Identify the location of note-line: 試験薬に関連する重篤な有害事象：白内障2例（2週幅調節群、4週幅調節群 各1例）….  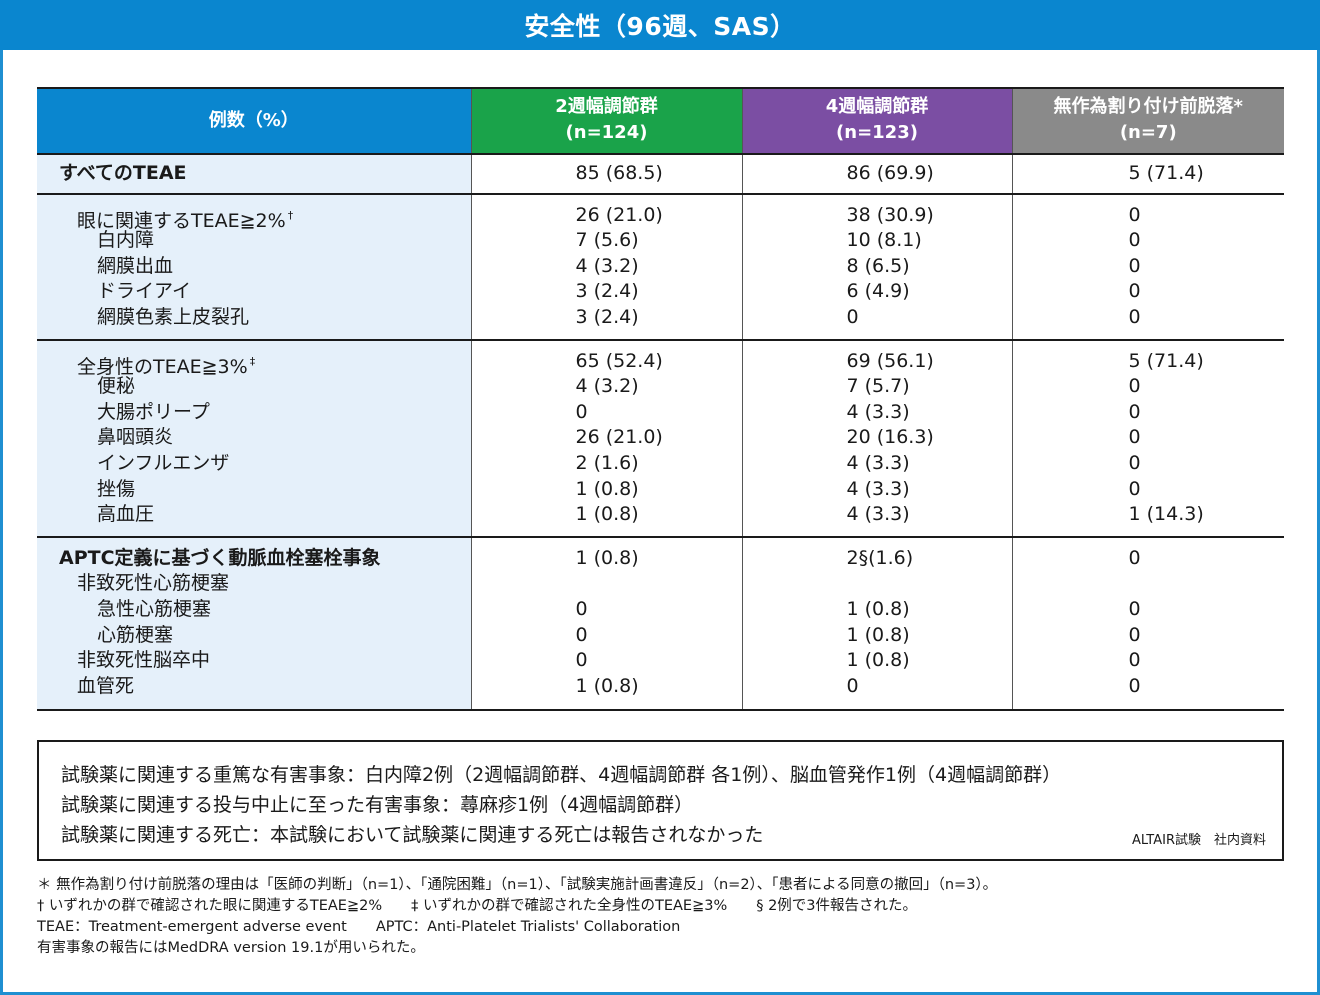
(561, 775).